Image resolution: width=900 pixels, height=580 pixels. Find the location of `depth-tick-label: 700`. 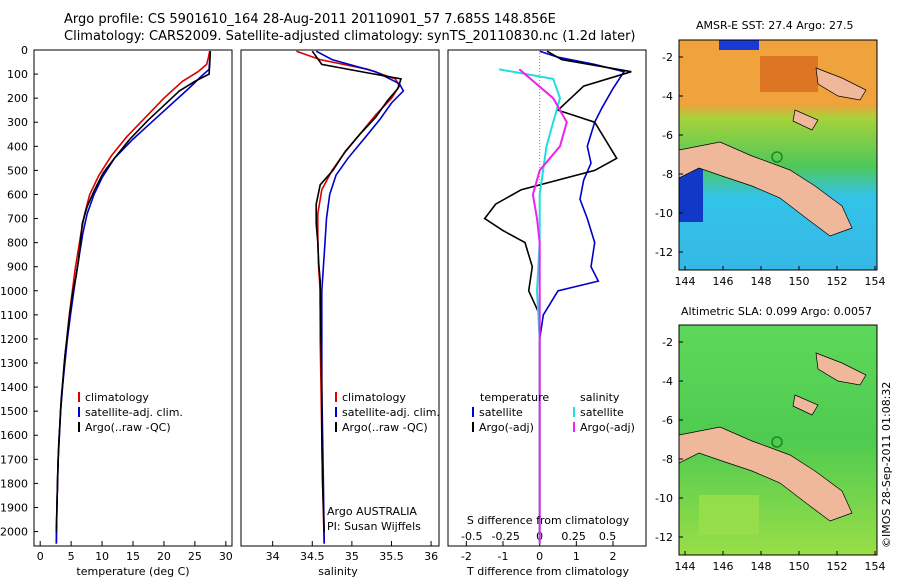

depth-tick-label: 700 is located at coordinates (17, 219).